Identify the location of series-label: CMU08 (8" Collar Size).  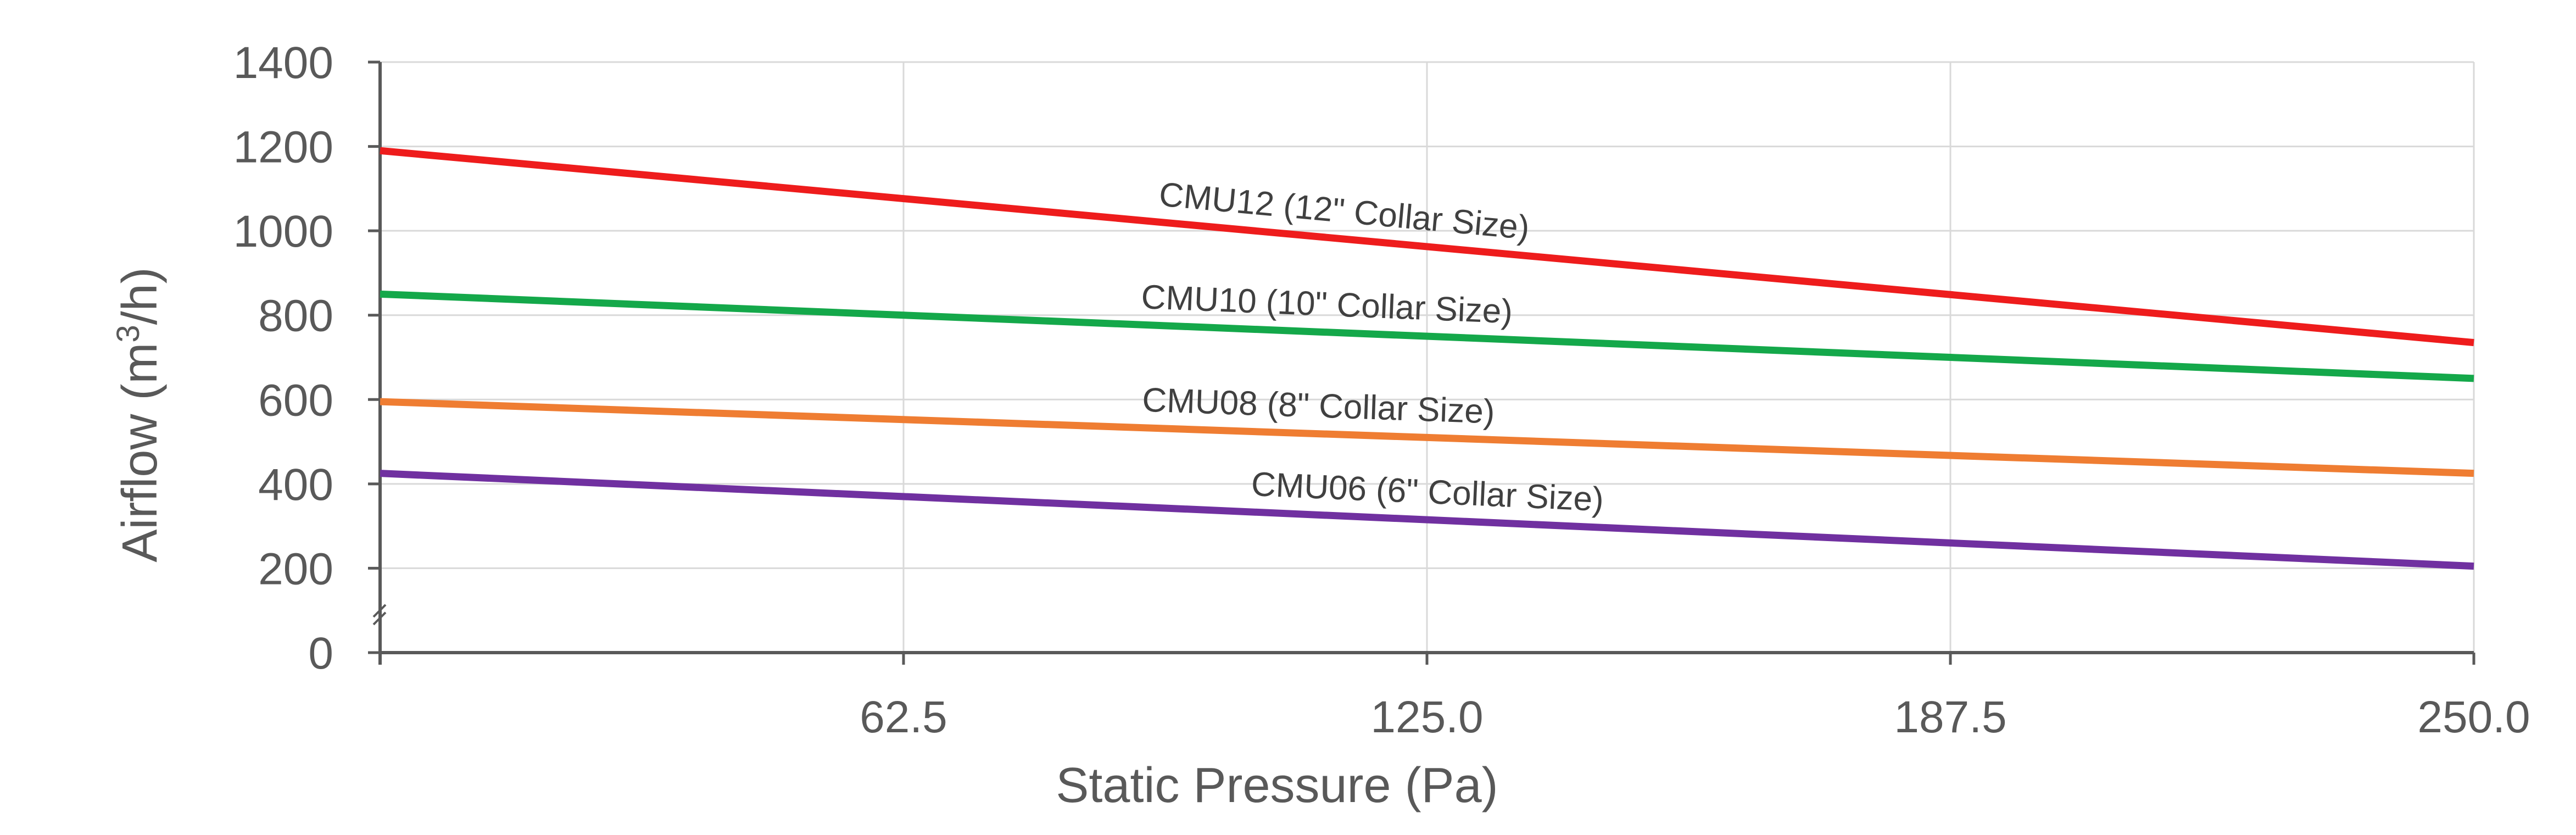
(1318, 406).